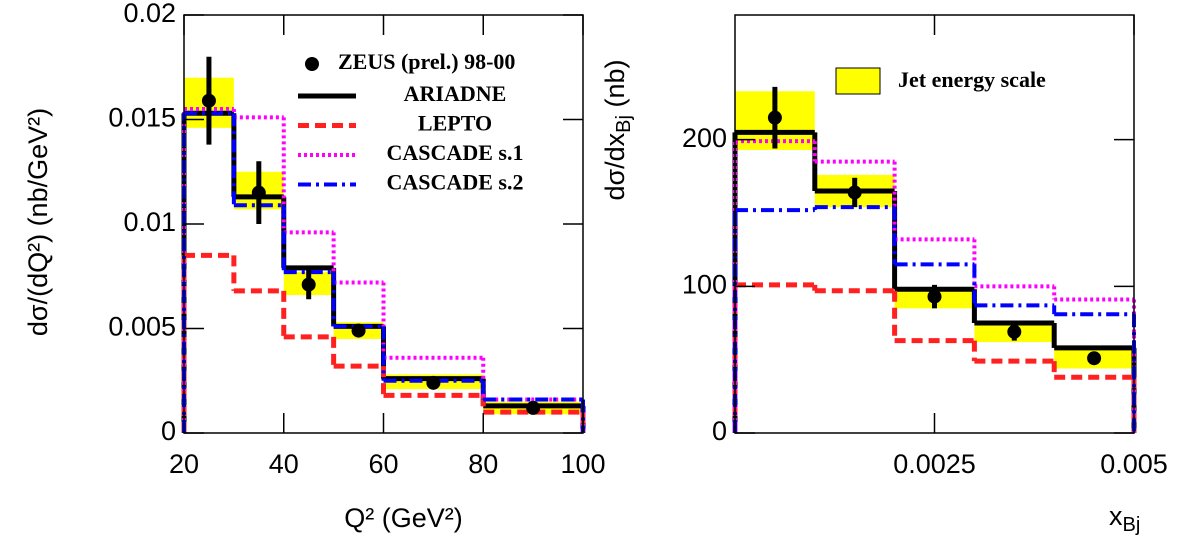  I want to click on legend-label: ZEUS (prel.) 98-00, so click(426, 61).